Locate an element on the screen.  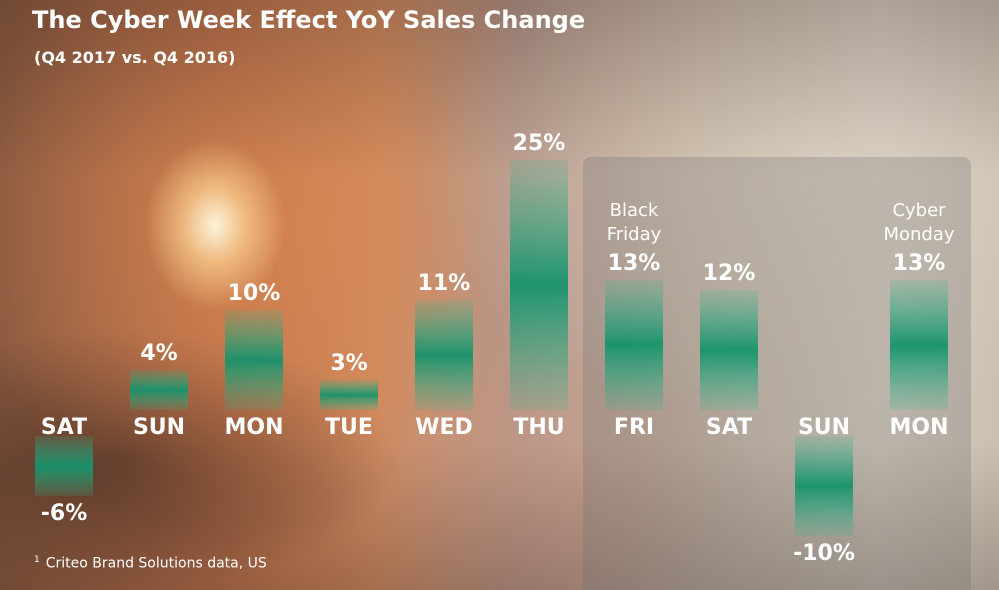
category-label-0: SAT is located at coordinates (64, 427).